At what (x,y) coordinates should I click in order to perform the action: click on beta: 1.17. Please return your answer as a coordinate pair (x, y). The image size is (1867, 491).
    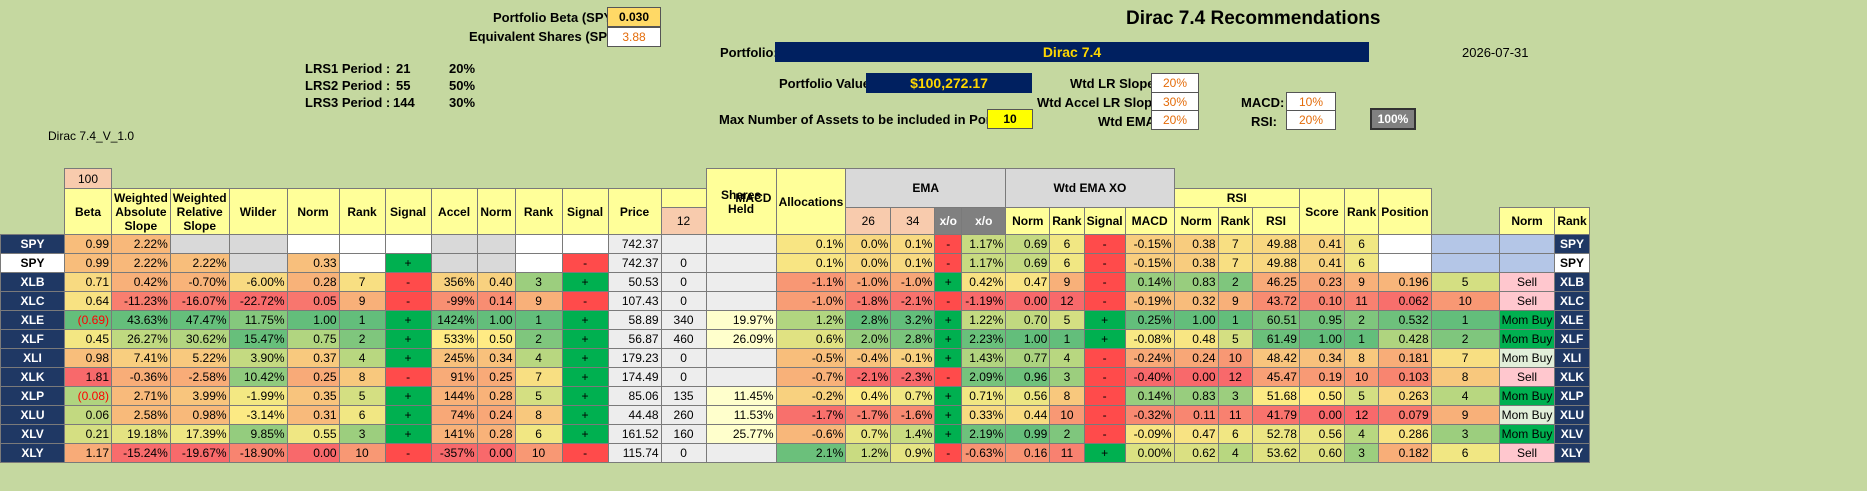
    Looking at the image, I should click on (88, 453).